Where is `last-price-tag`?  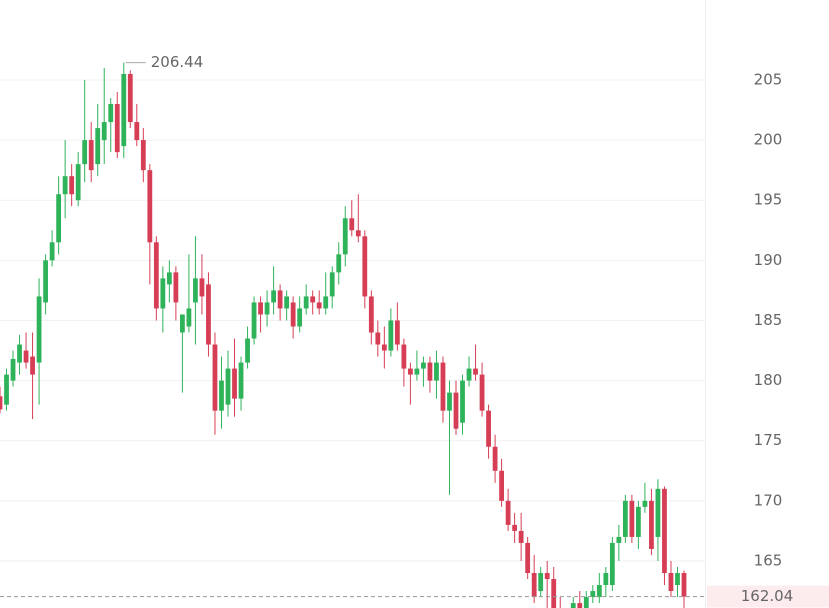 last-price-tag is located at coordinates (768, 596).